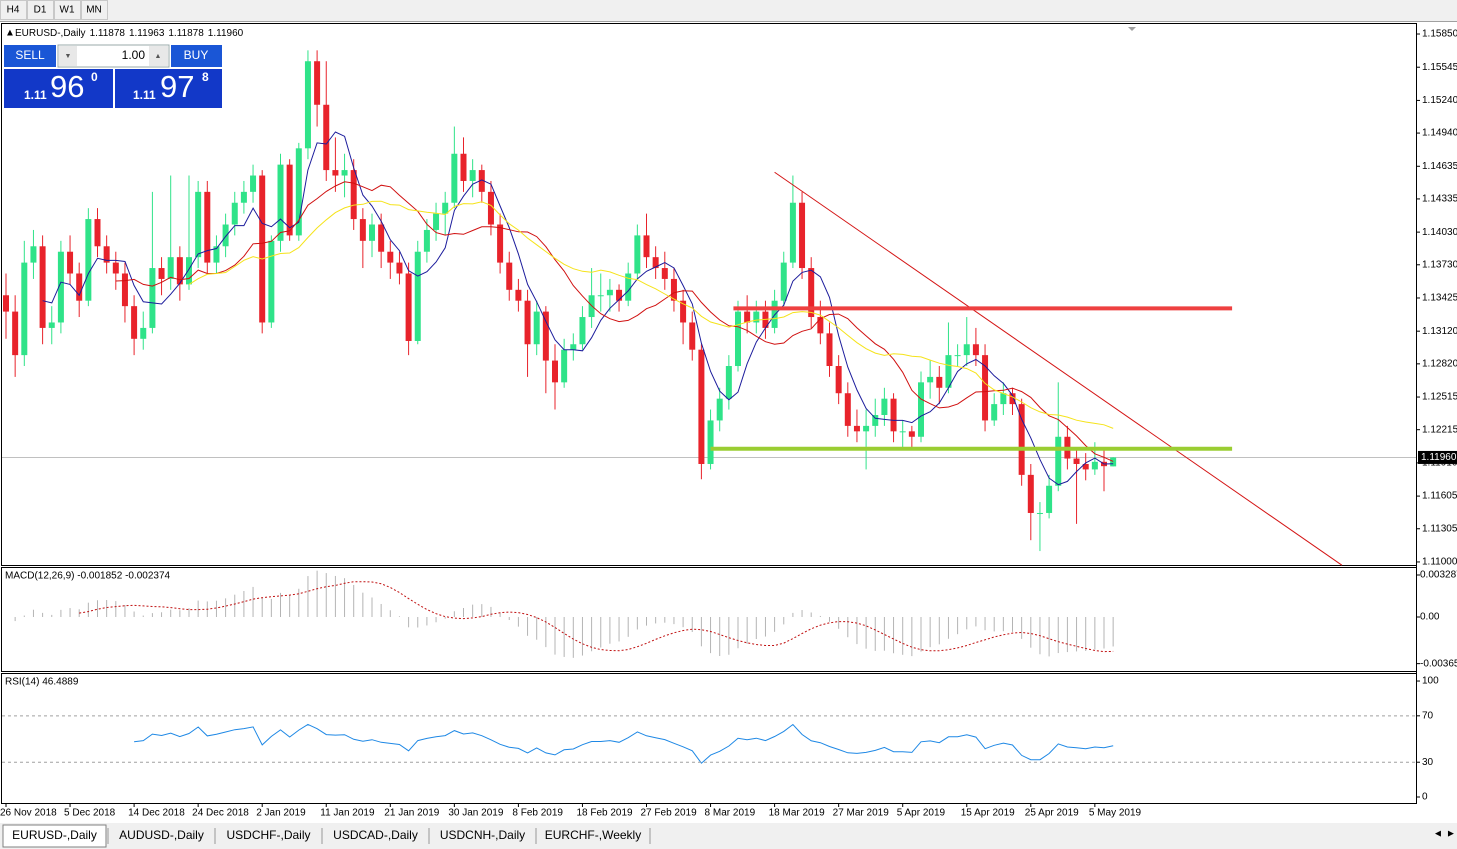 The height and width of the screenshot is (849, 1457). I want to click on timeframe-label: H4, so click(13, 10).